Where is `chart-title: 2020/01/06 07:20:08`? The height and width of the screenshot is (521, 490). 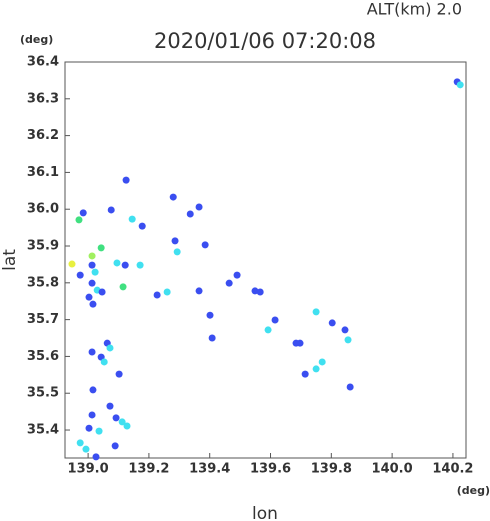
chart-title: 2020/01/06 07:20:08 is located at coordinates (265, 41).